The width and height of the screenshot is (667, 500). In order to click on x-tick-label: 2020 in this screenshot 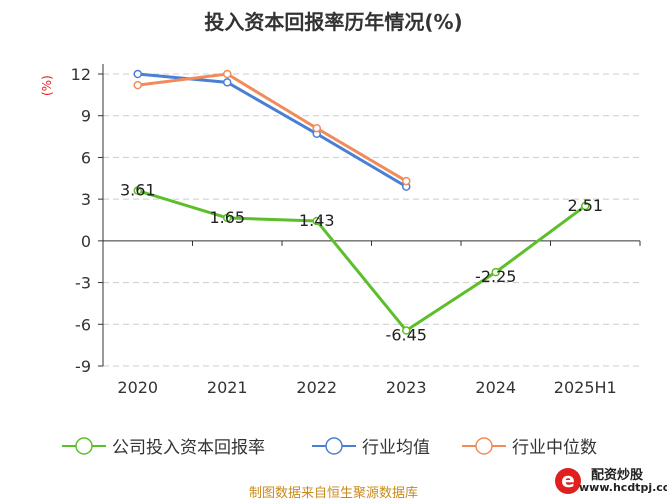, I will do `click(137, 387)`.